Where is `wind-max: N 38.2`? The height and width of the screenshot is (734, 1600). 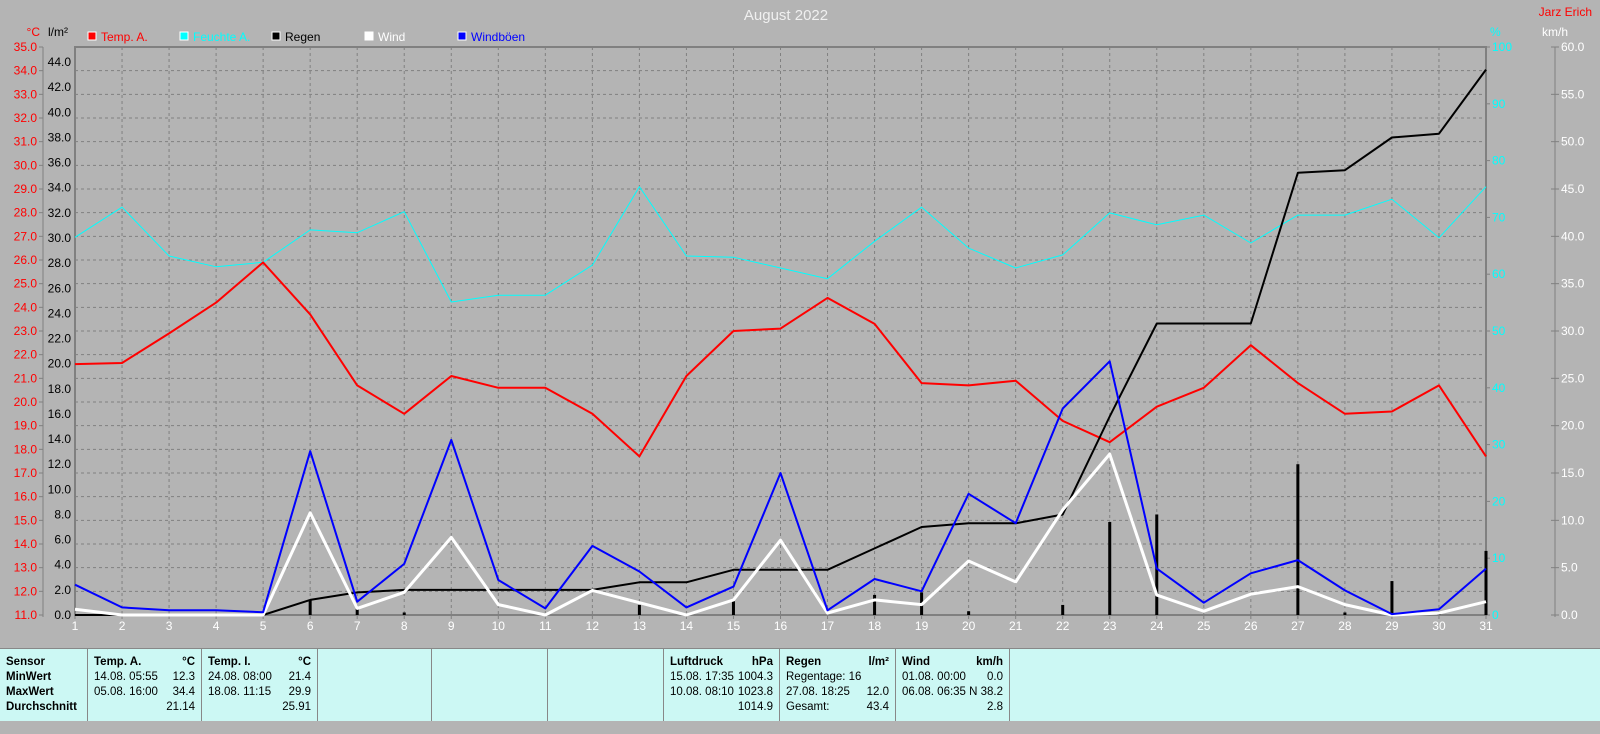
wind-max: N 38.2 is located at coordinates (986, 692).